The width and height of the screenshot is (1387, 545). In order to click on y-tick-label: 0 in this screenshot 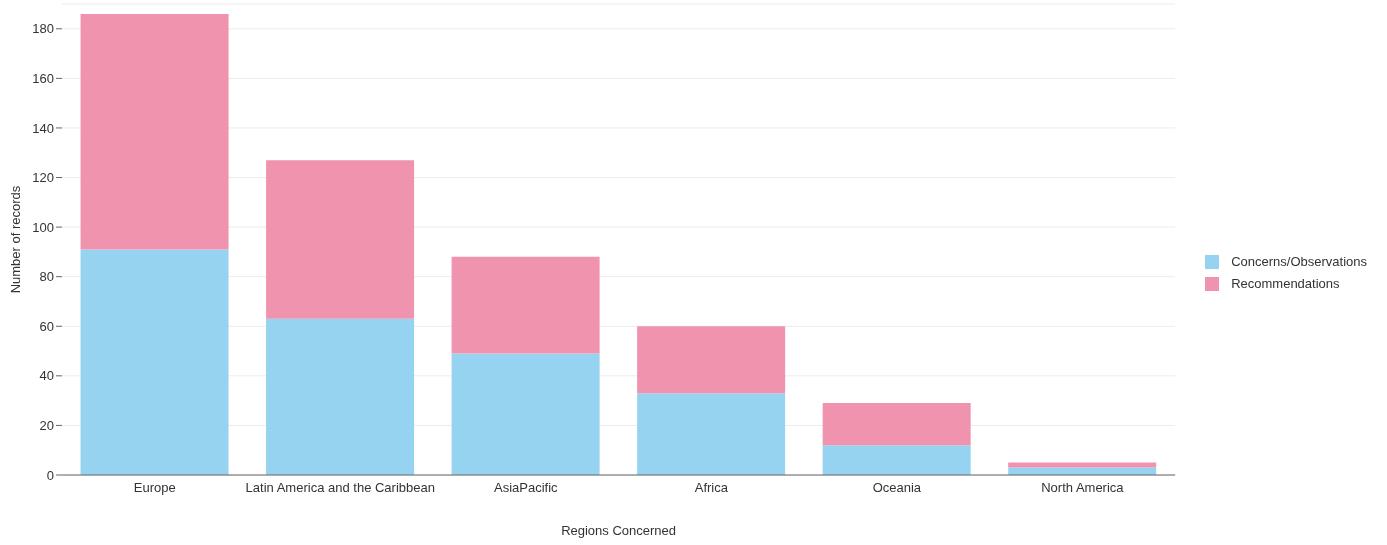, I will do `click(50, 475)`.